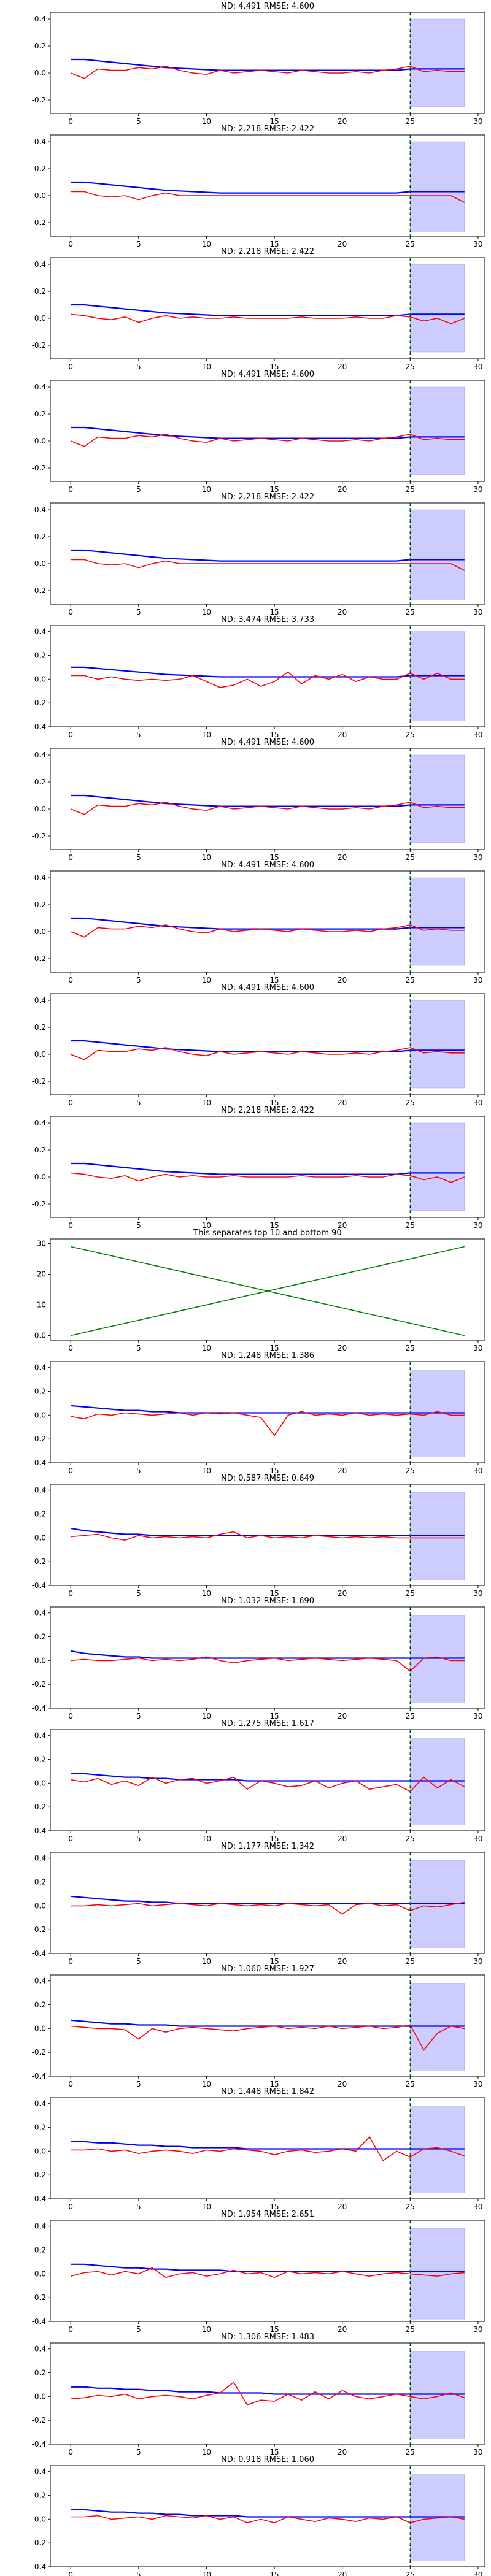 This screenshot has height=2576, width=491. Describe the element at coordinates (267, 1110) in the screenshot. I see `subplot-title: ND: 2.218 RMSE: 2.422` at that location.